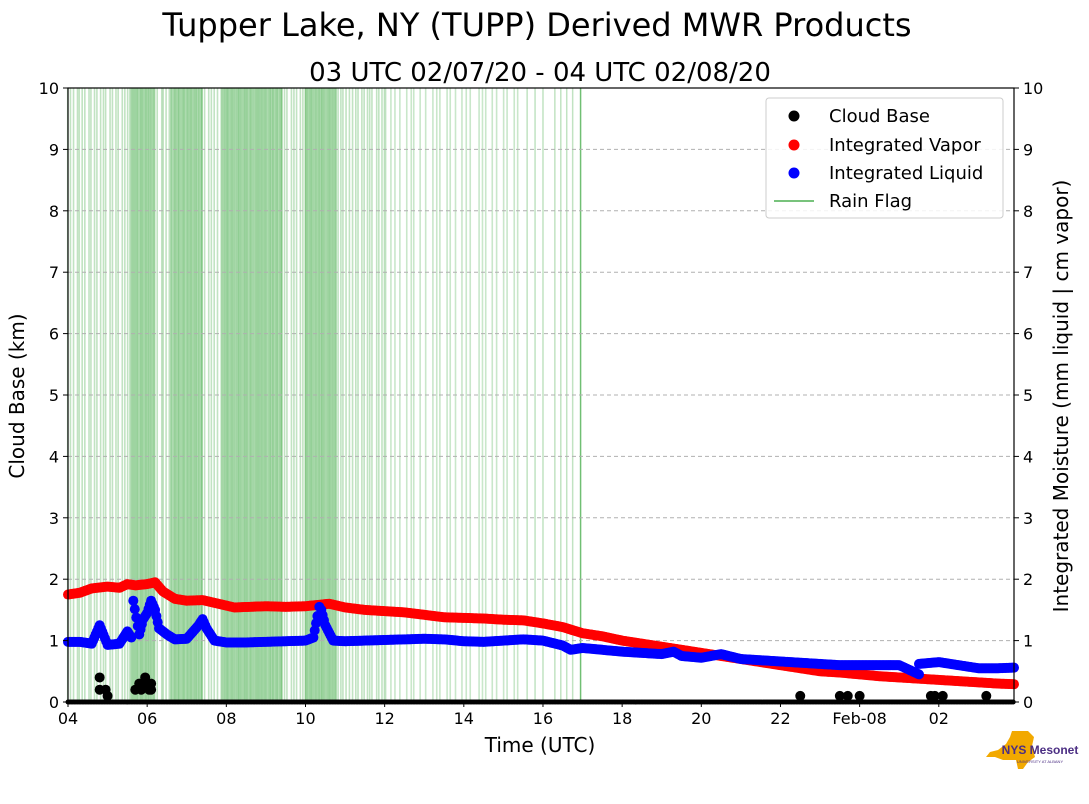  I want to click on y-tick-label-right: 4, so click(1028, 456).